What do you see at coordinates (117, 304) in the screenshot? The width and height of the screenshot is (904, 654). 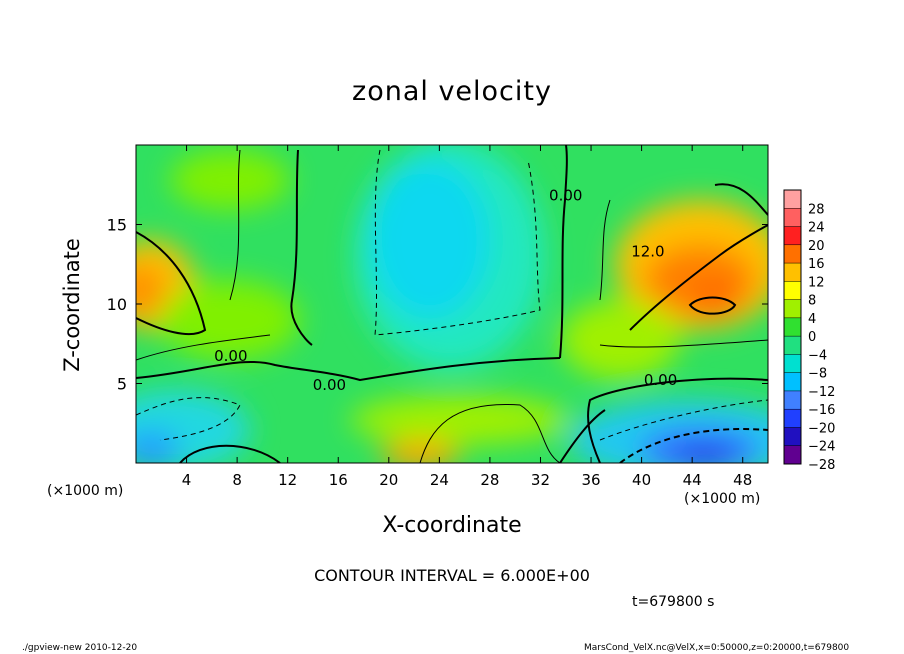 I see `y-tick-label: 10` at bounding box center [117, 304].